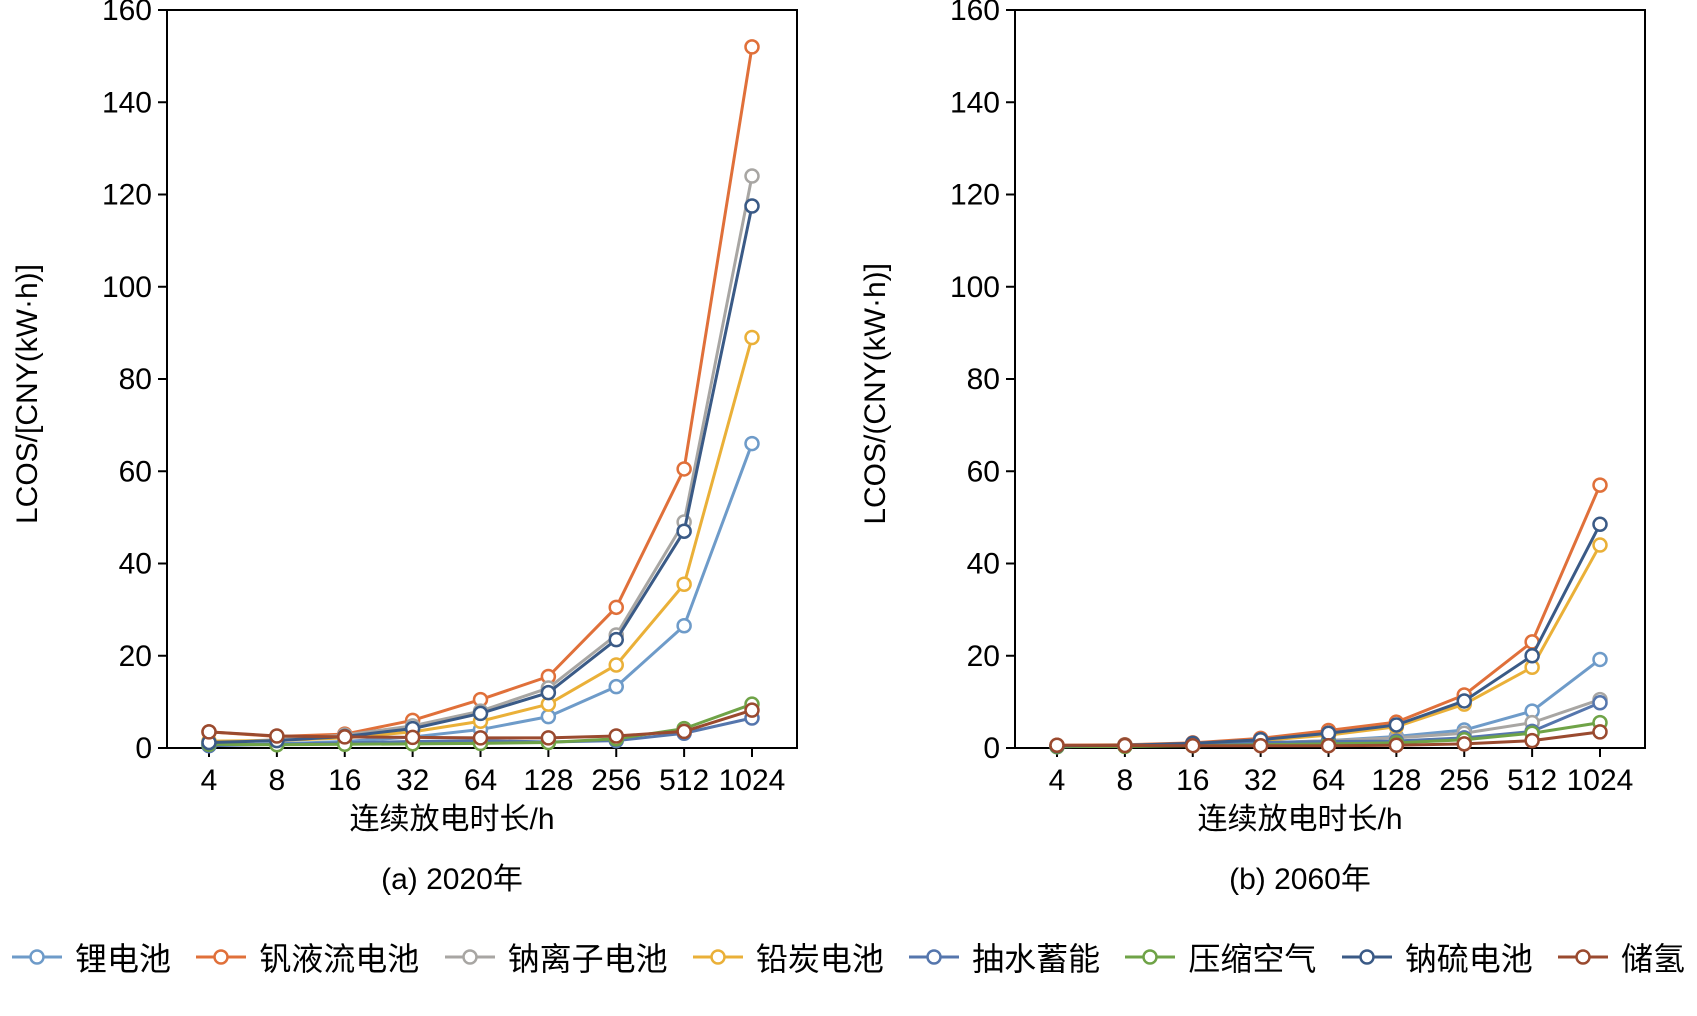 The image size is (1697, 1016). What do you see at coordinates (875, 394) in the screenshot?
I see `y-axis-label: LCOS/(CNY(kW·h)]` at bounding box center [875, 394].